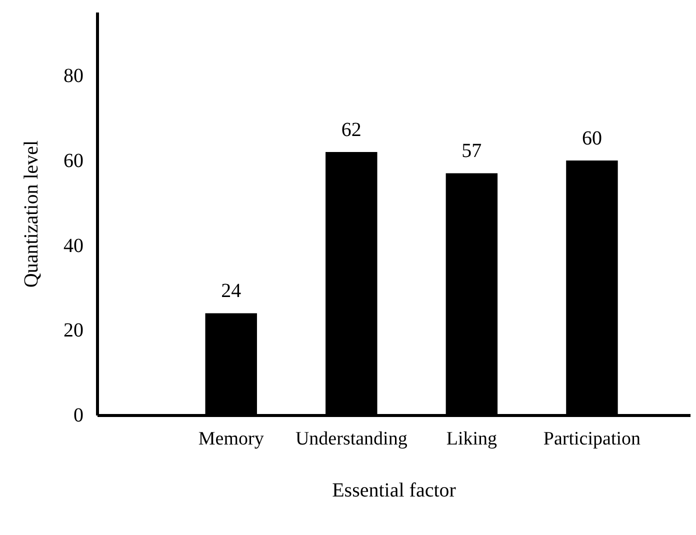 The image size is (696, 535). What do you see at coordinates (74, 76) in the screenshot?
I see `y-tick-label: 80` at bounding box center [74, 76].